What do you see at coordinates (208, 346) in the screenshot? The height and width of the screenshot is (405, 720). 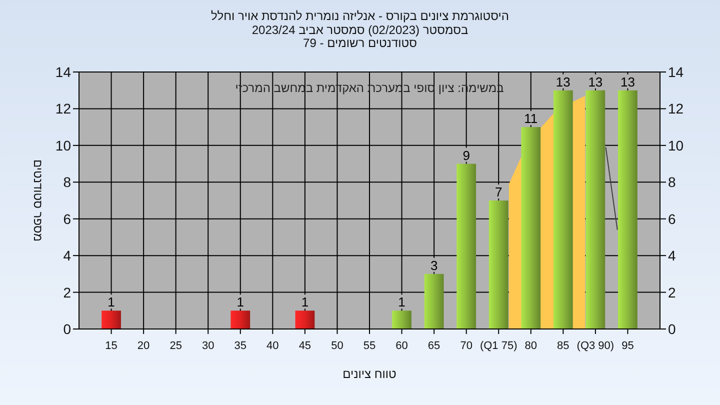 I see `x-tick-label: 30` at bounding box center [208, 346].